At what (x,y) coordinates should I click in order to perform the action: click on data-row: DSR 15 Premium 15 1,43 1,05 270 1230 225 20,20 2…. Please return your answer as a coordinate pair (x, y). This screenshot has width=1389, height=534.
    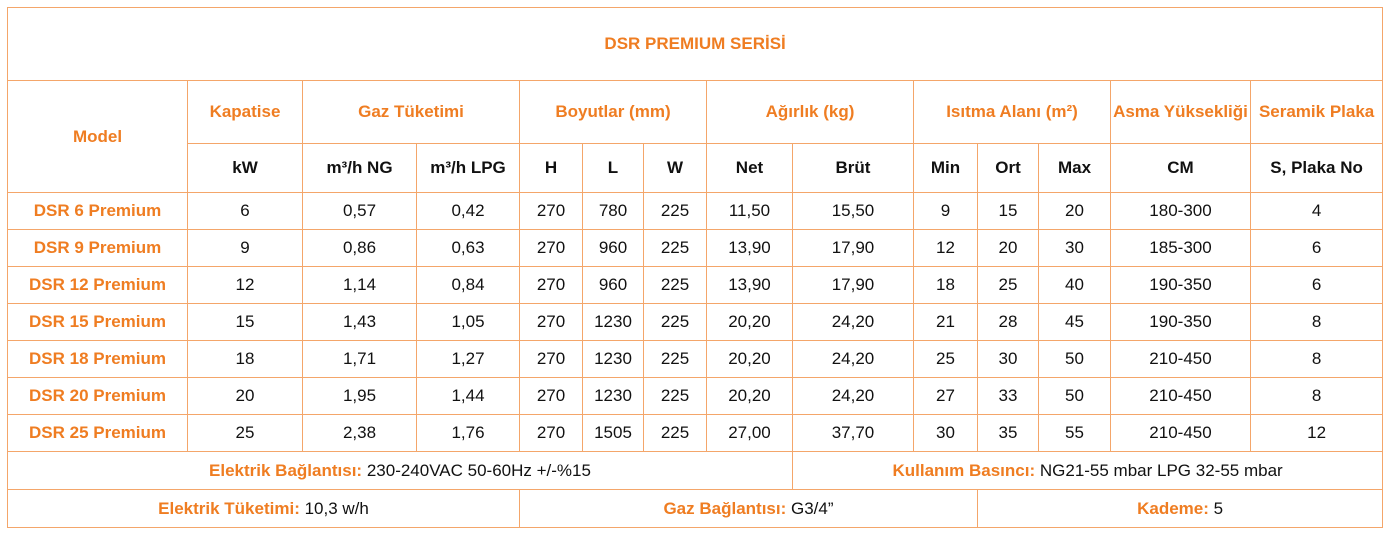
    Looking at the image, I should click on (695, 322).